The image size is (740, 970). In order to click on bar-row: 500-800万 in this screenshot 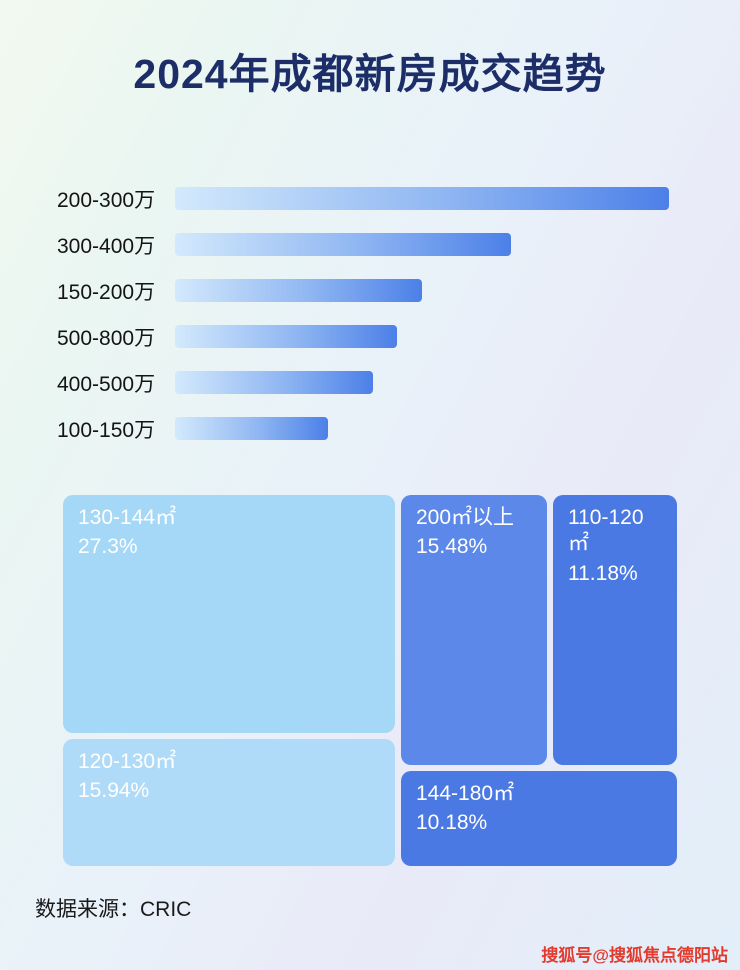, I will do `click(363, 337)`.